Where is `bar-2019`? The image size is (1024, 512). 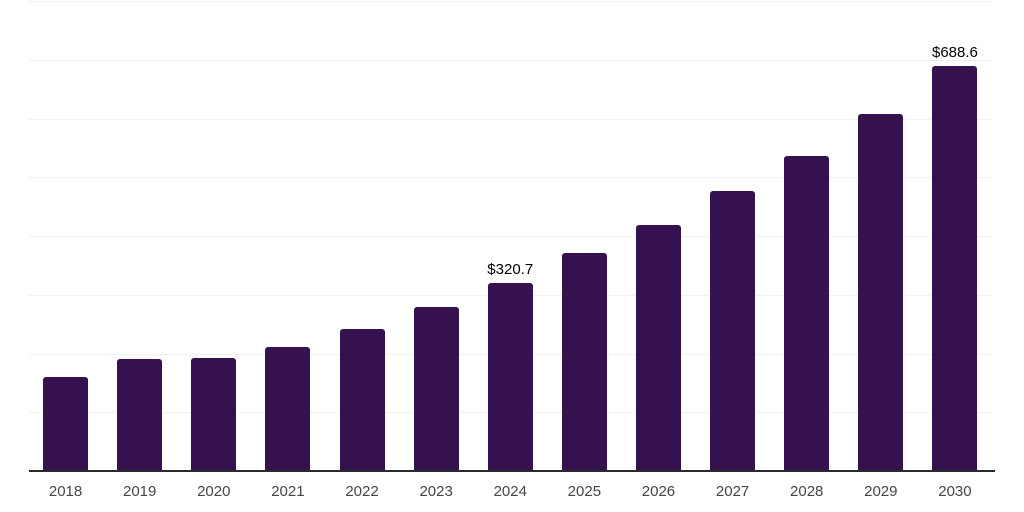 bar-2019 is located at coordinates (140, 414).